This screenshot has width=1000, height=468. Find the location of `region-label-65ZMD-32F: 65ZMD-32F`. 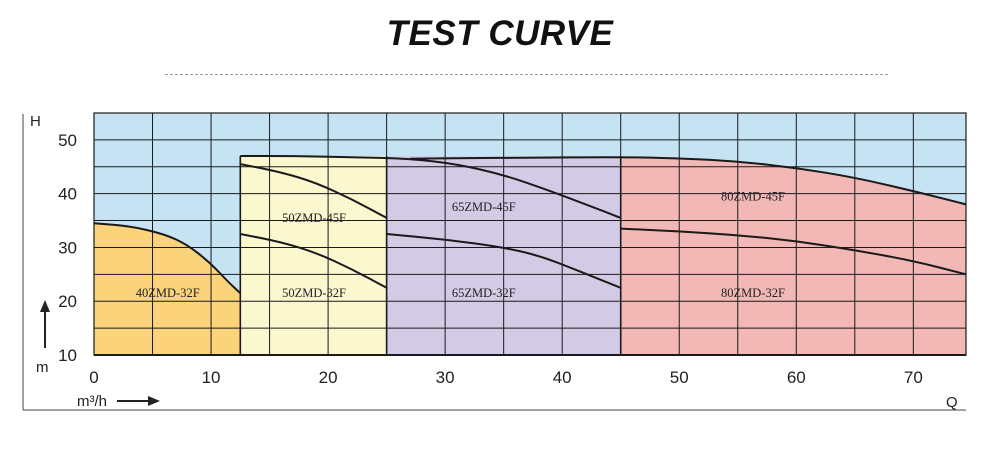

region-label-65ZMD-32F: 65ZMD-32F is located at coordinates (484, 293).